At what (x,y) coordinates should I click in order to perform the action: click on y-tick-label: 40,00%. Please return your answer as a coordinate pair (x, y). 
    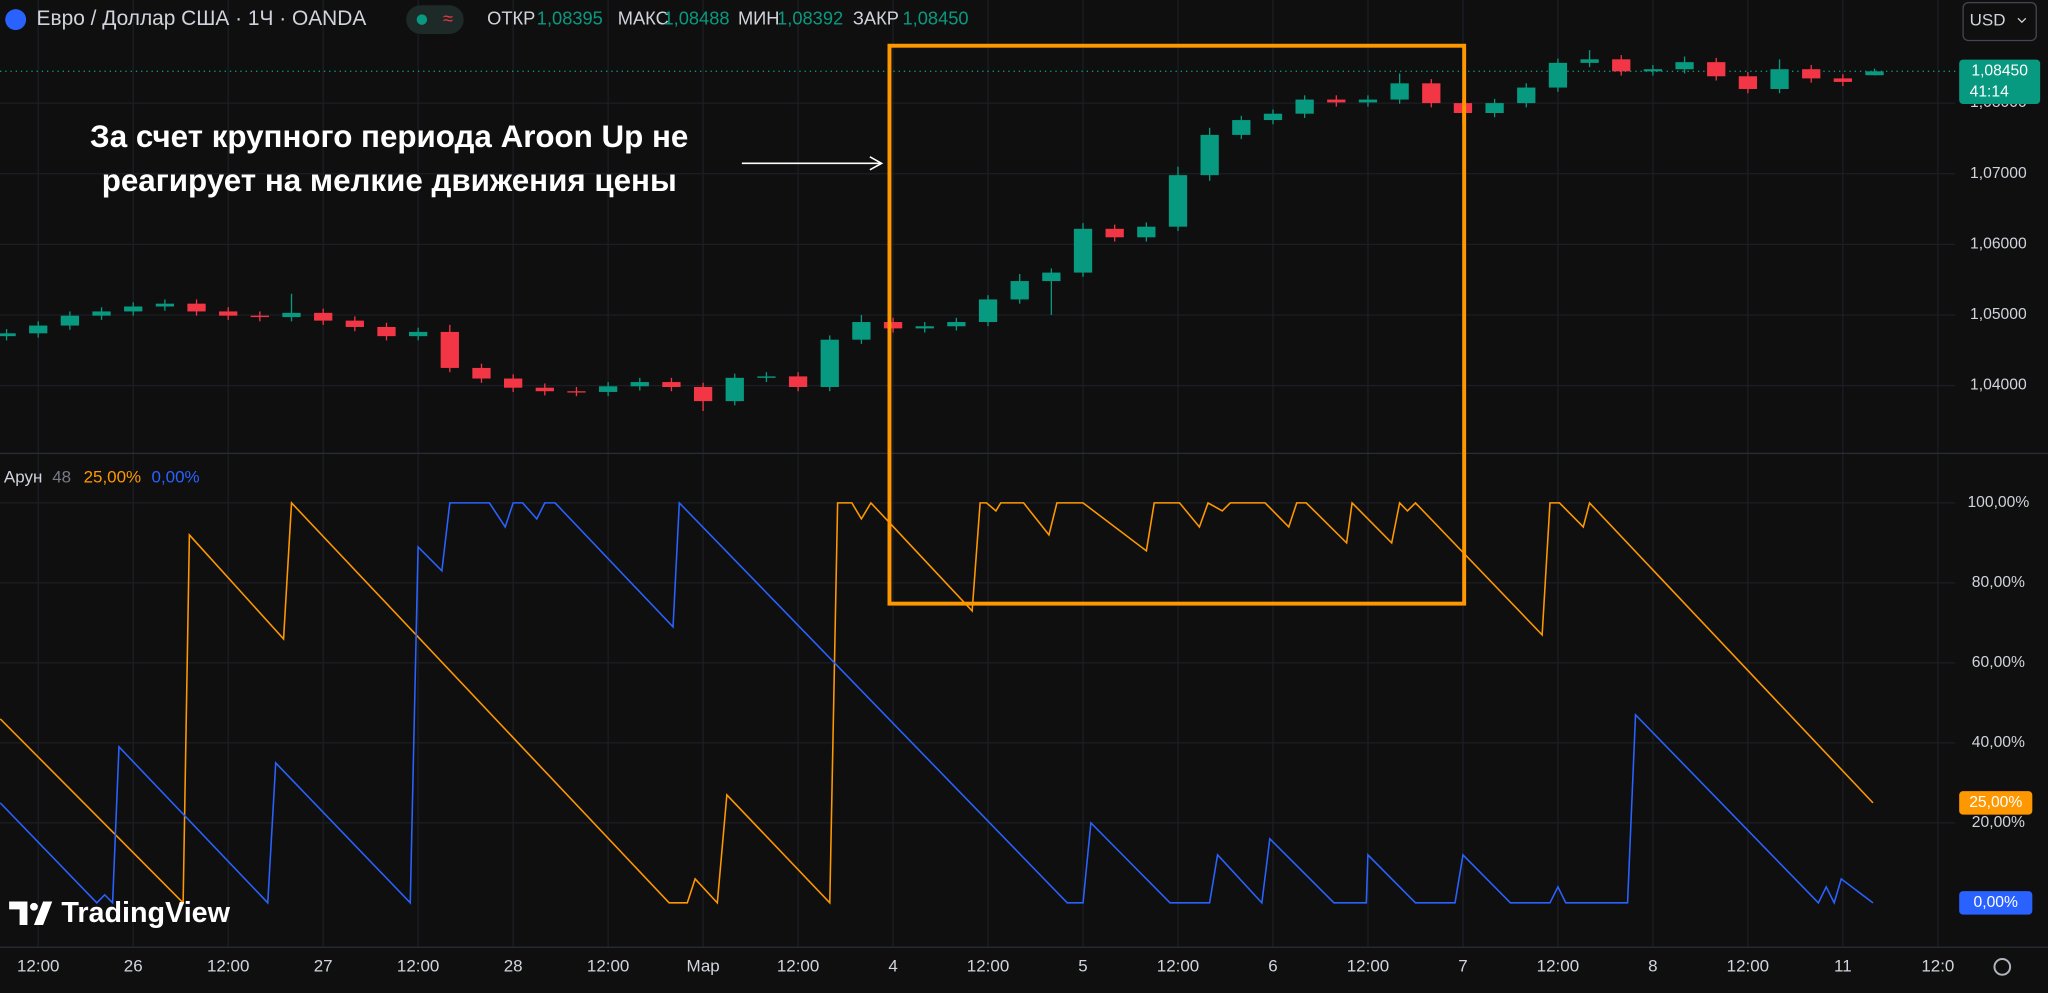
    Looking at the image, I should click on (1998, 742).